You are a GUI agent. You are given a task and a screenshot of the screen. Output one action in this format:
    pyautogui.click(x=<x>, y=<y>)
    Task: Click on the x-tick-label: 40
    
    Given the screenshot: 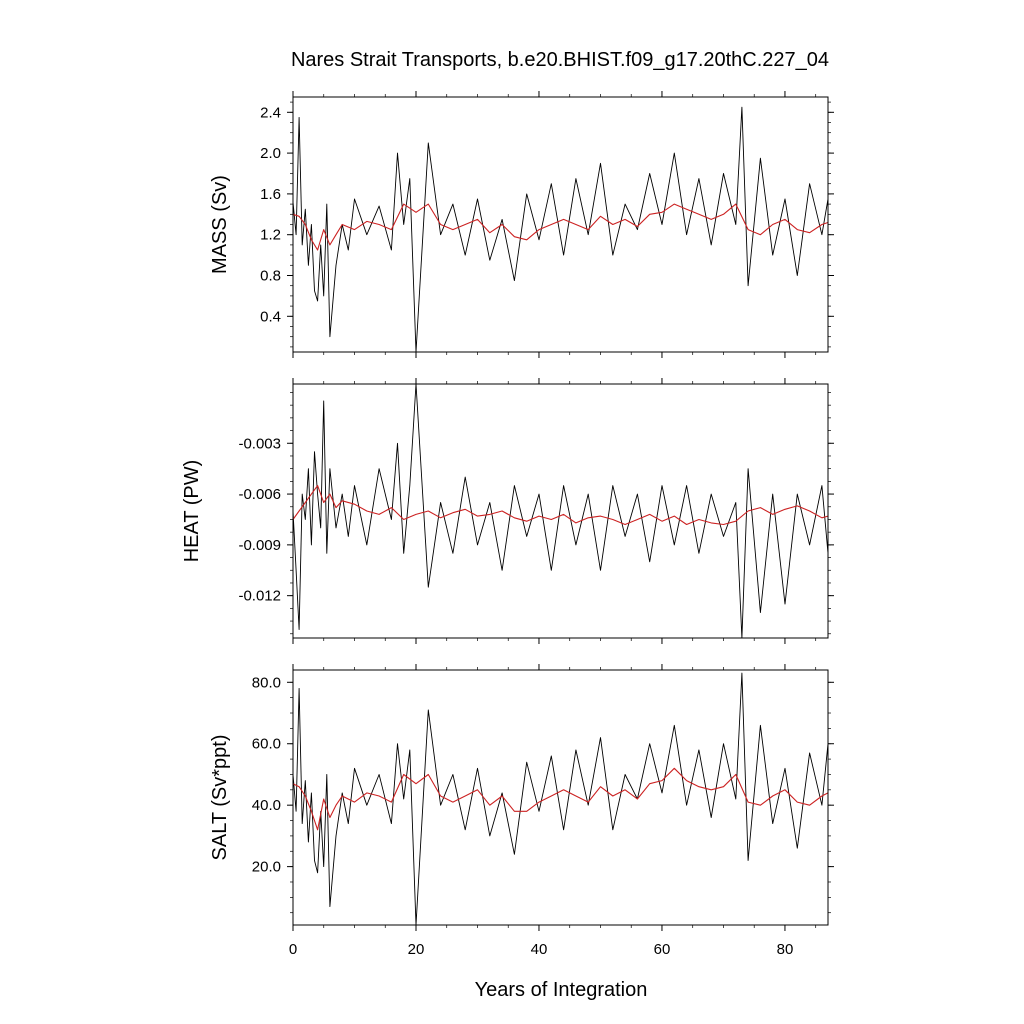 What is the action you would take?
    pyautogui.click(x=539, y=949)
    